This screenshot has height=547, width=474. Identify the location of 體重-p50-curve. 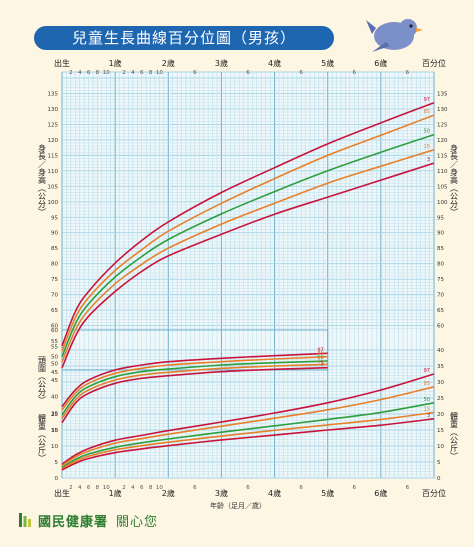
(248, 435).